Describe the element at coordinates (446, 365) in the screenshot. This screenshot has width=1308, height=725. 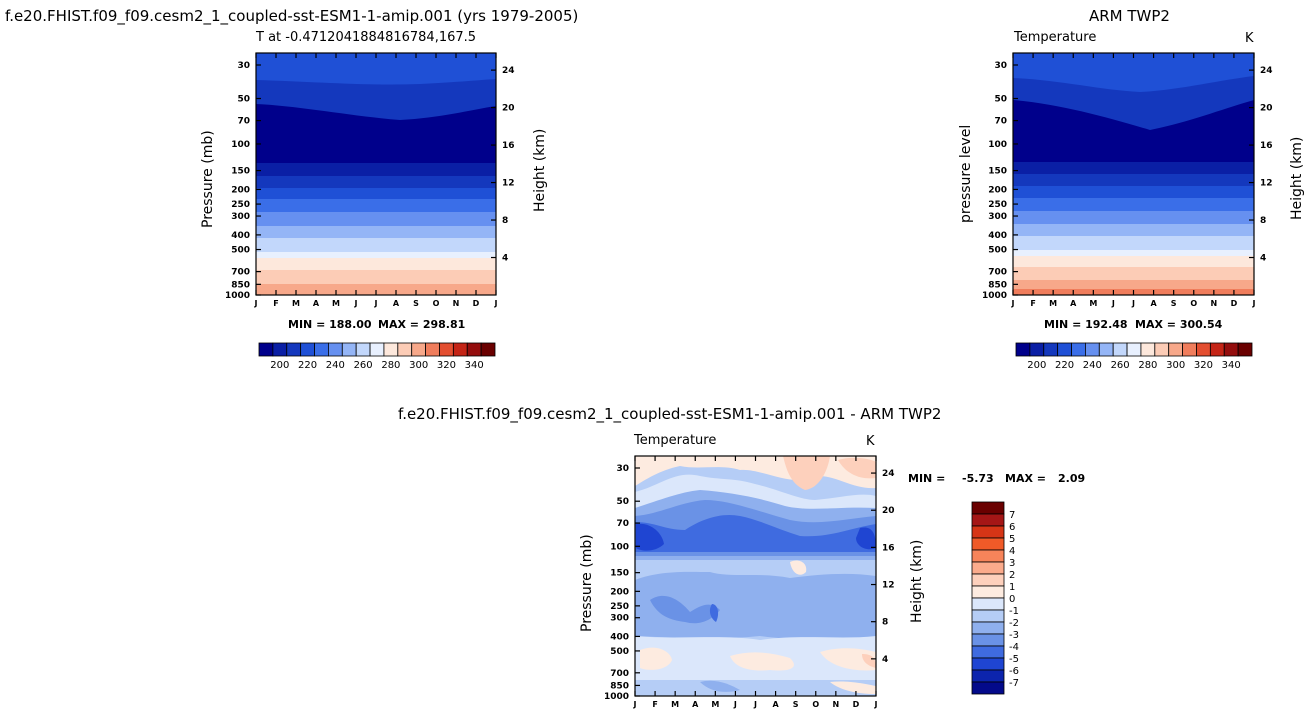
I see `colorbar-label: 320` at that location.